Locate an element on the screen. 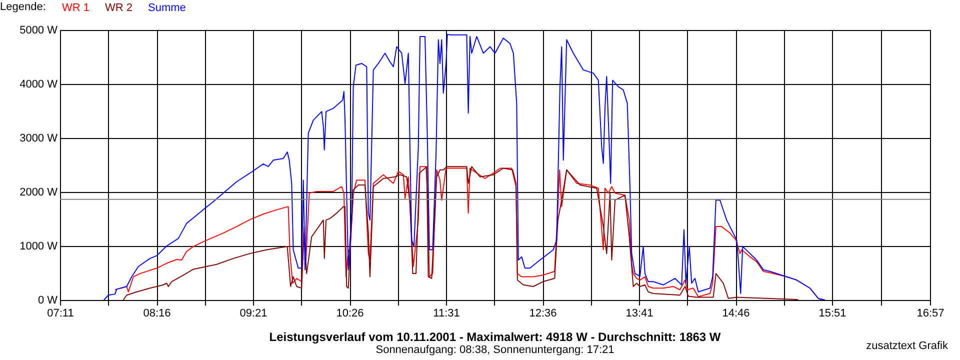  x-tick-label: 10:26 is located at coordinates (350, 314).